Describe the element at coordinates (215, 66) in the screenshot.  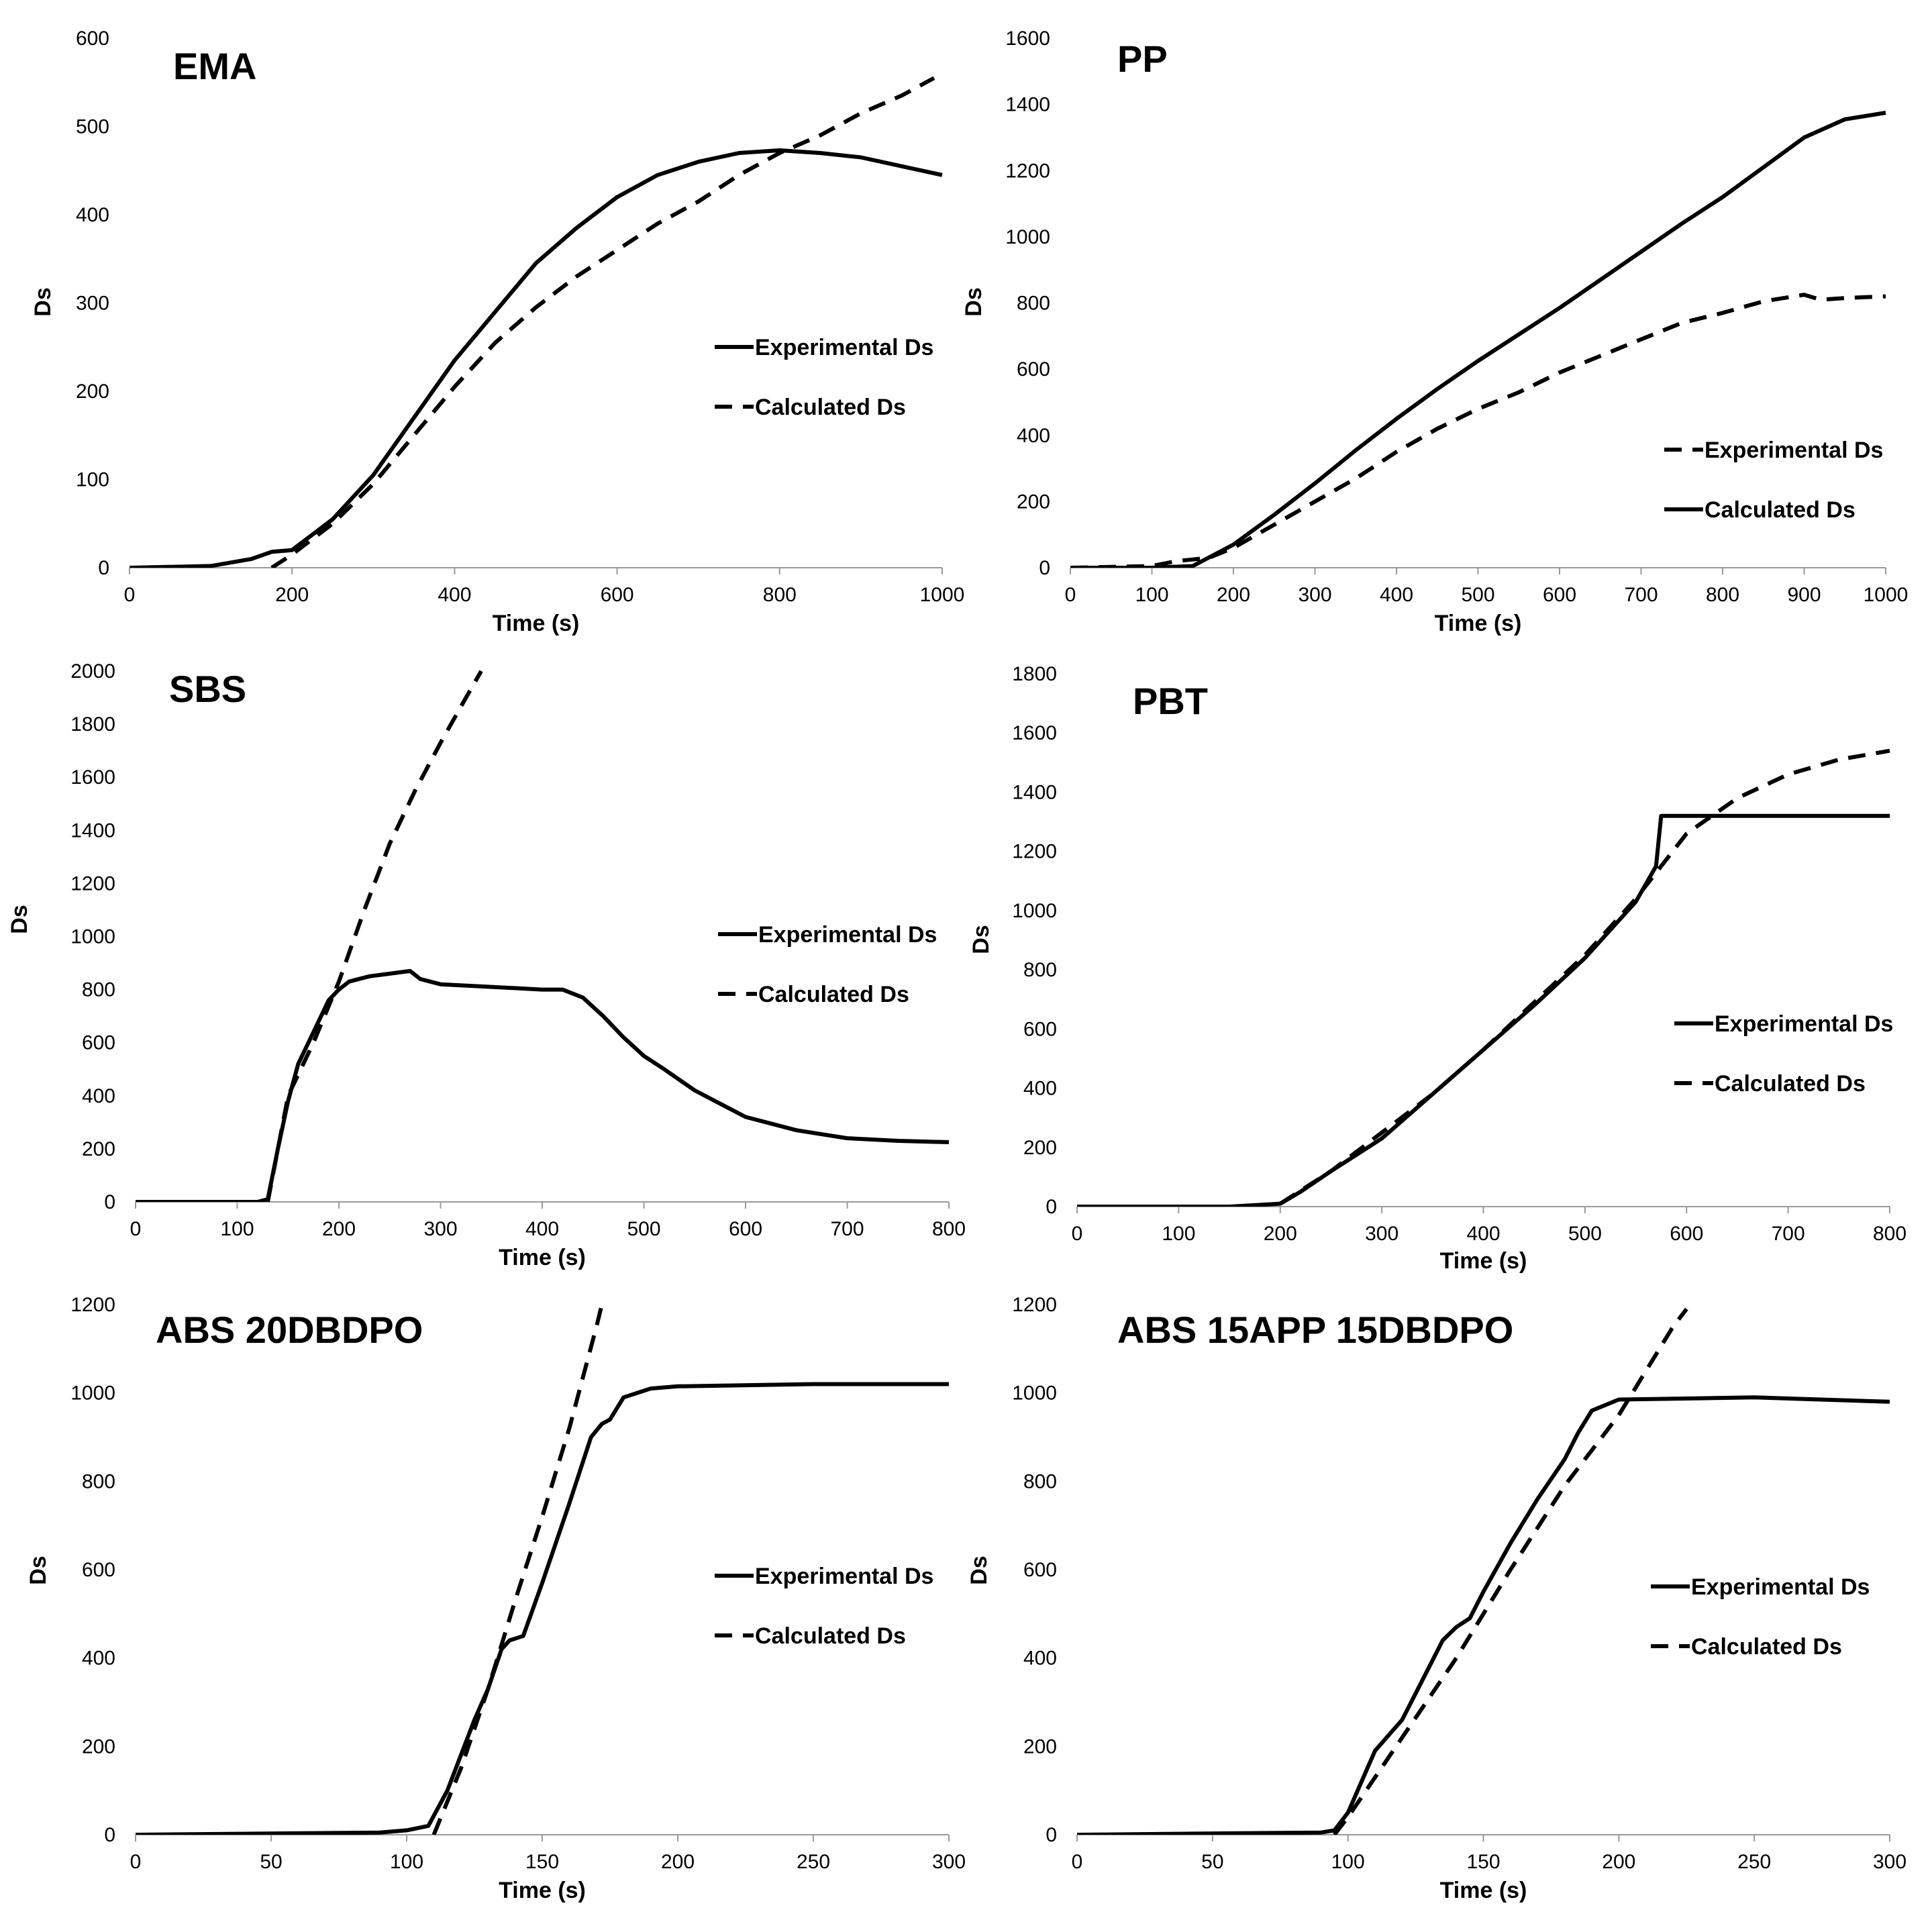
I see `panel-title: EMA` at that location.